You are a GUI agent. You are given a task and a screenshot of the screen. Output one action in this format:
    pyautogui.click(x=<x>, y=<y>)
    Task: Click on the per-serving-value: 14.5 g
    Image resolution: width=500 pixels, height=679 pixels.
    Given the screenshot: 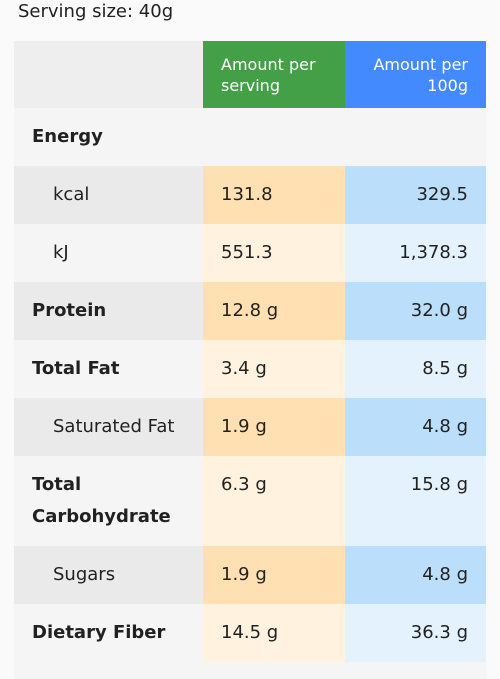 What is the action you would take?
    pyautogui.click(x=274, y=633)
    